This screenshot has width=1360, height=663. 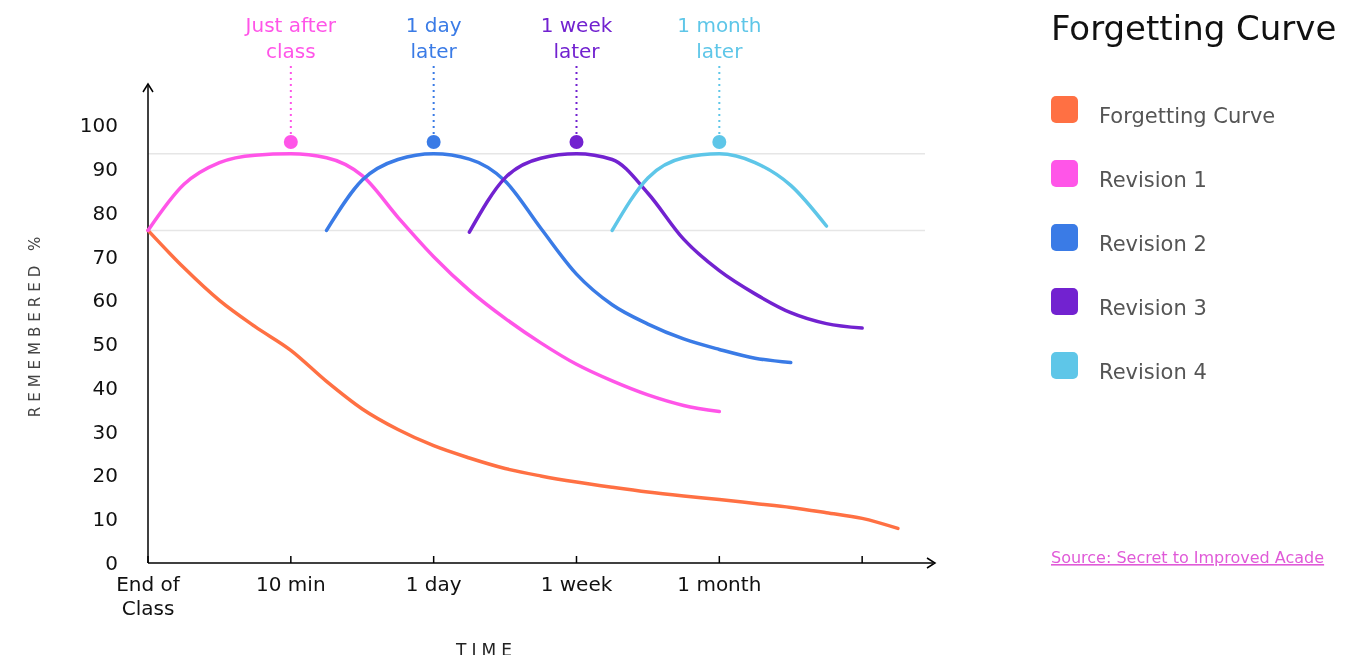 I want to click on y-tick-label: 10, so click(x=105, y=519).